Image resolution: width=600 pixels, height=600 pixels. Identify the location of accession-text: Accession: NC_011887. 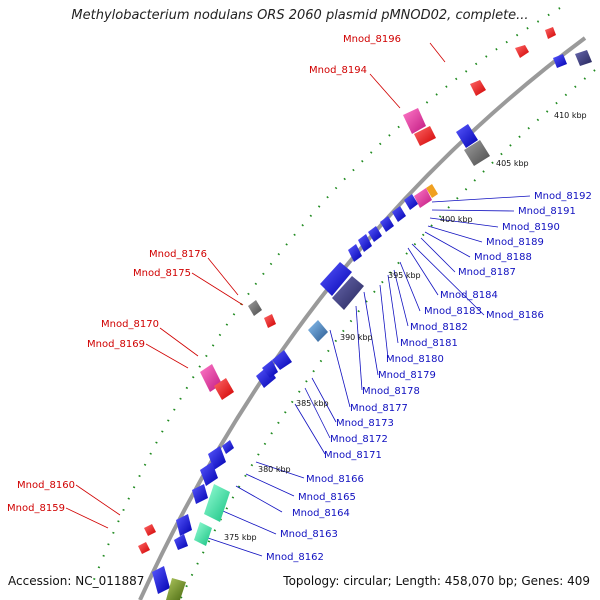
(76, 581).